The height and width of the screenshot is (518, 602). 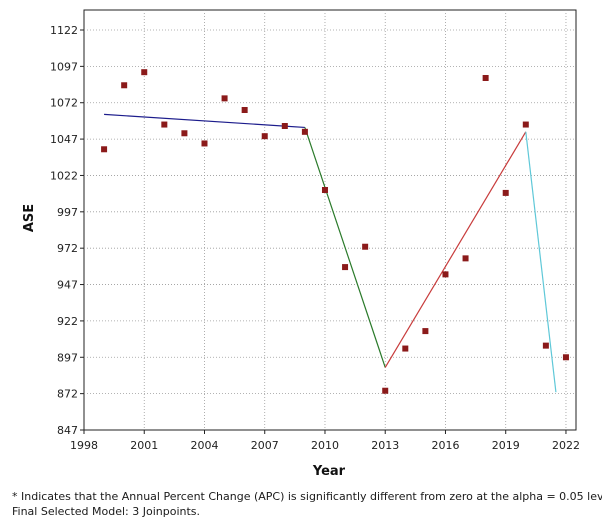 What do you see at coordinates (265, 445) in the screenshot?
I see `x-tick-label: 2007` at bounding box center [265, 445].